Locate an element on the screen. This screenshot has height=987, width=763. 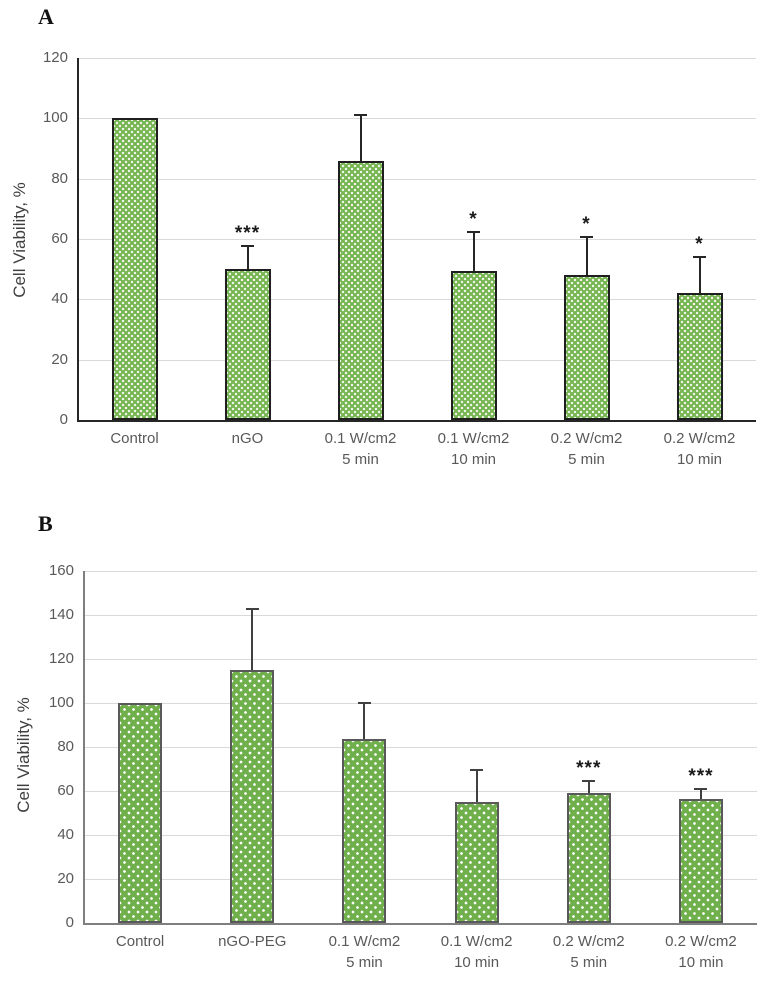
x-axis-category-label: nGO is located at coordinates (248, 438).